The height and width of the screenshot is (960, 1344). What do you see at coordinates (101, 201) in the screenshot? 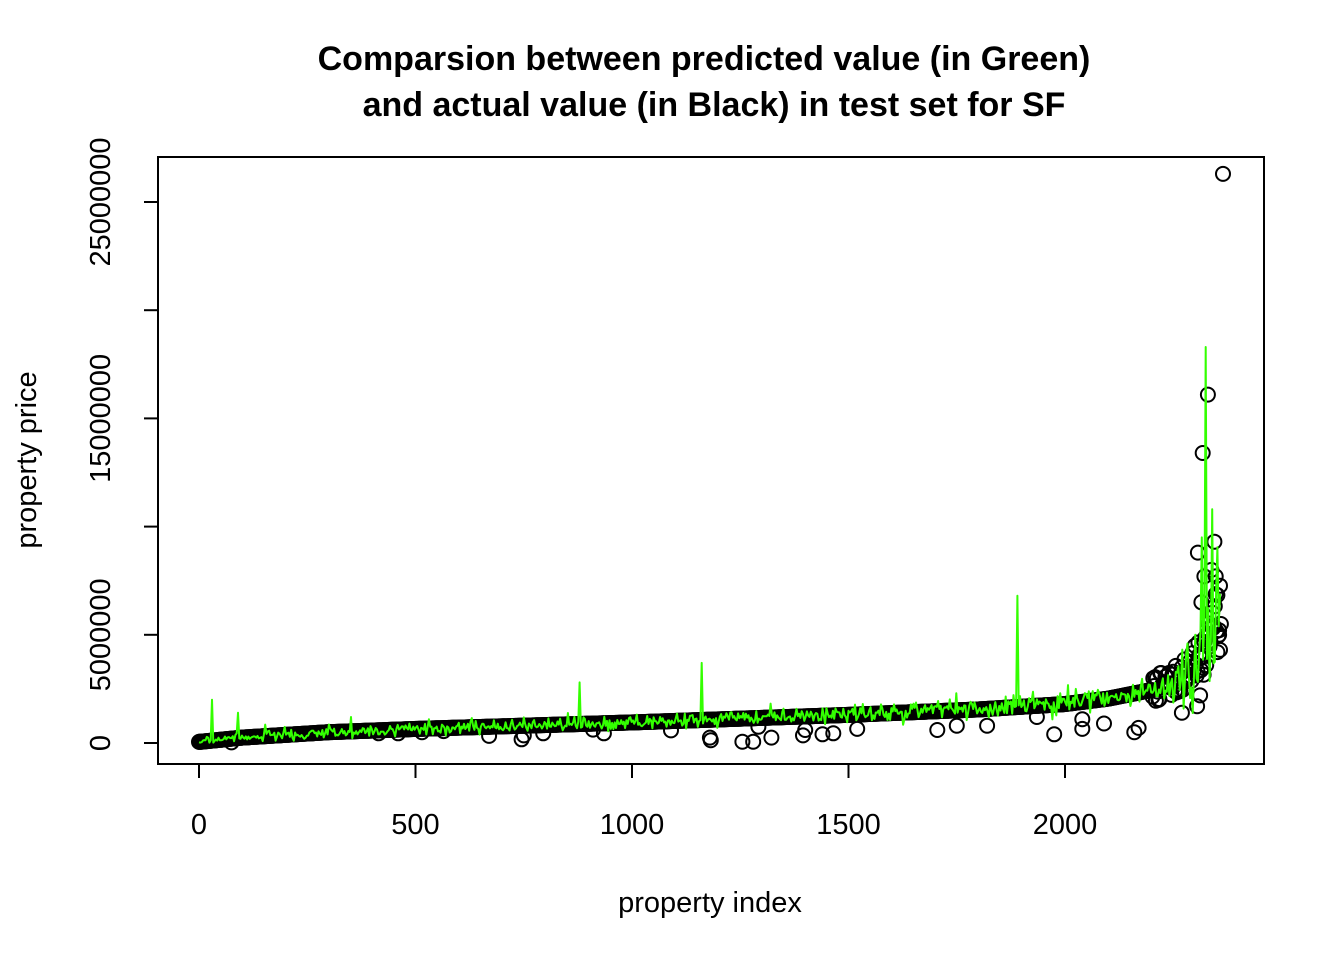
I see `y-tick-label: 25000000` at bounding box center [101, 201].